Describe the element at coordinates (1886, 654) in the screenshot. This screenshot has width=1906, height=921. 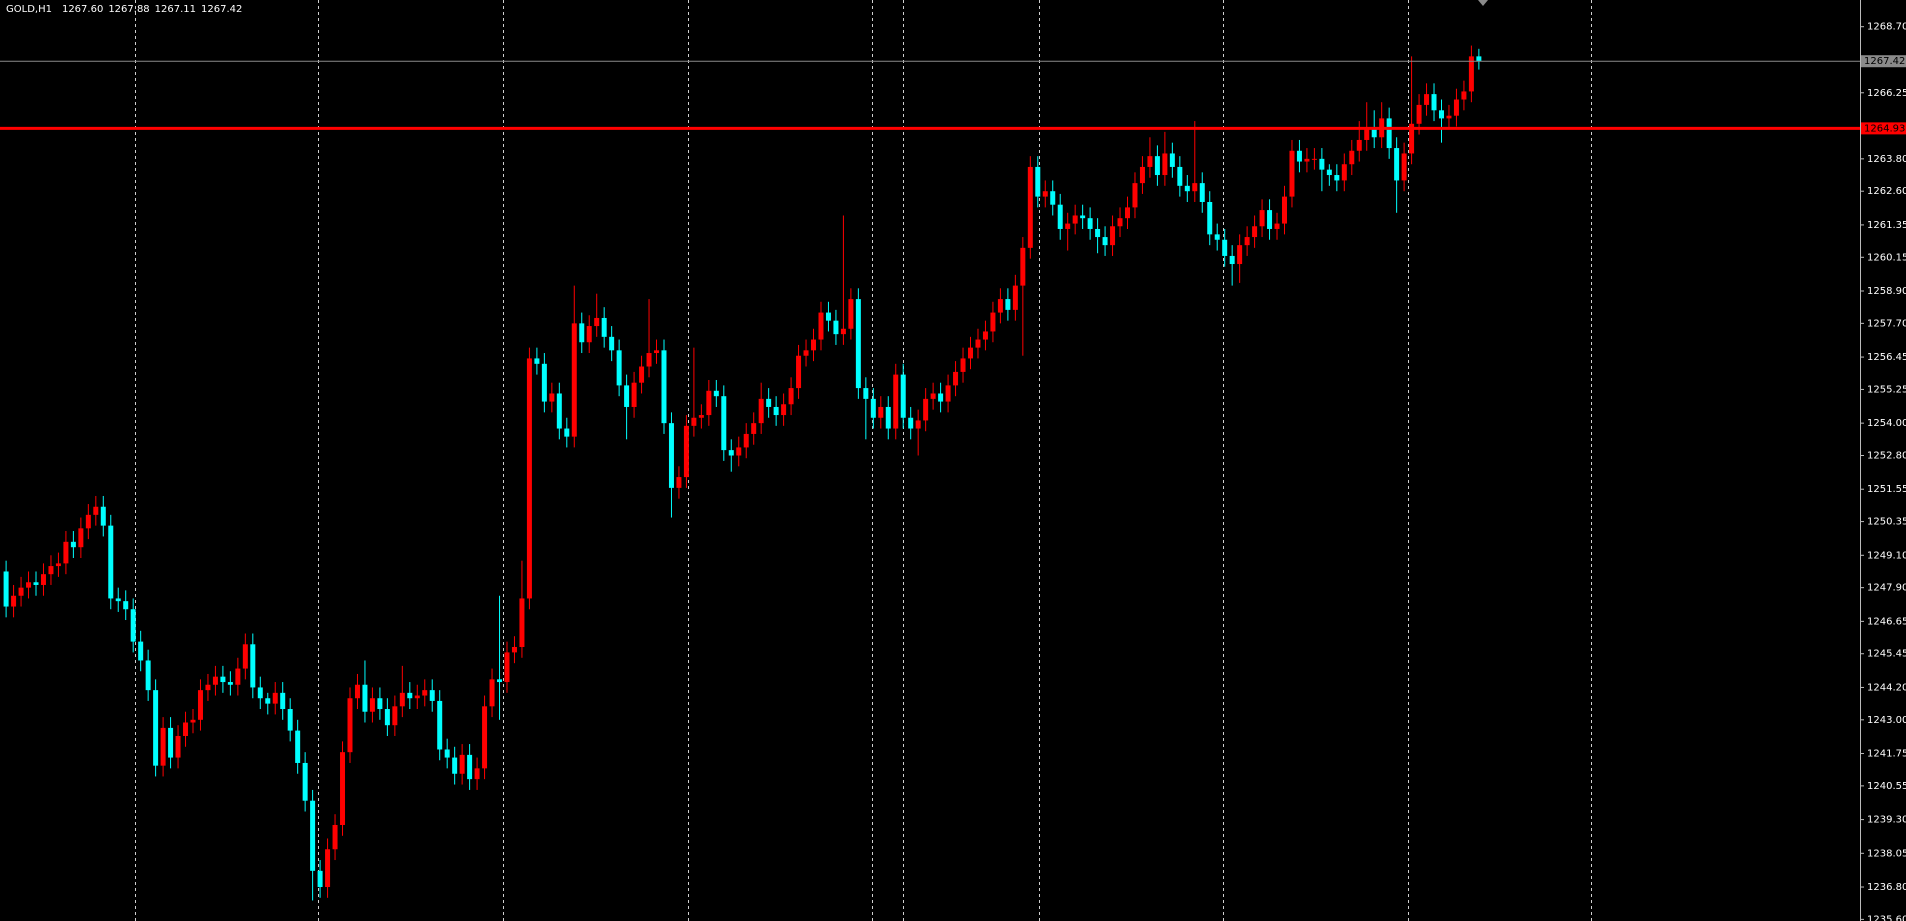
I see `y-tick-label: 1245.45` at that location.